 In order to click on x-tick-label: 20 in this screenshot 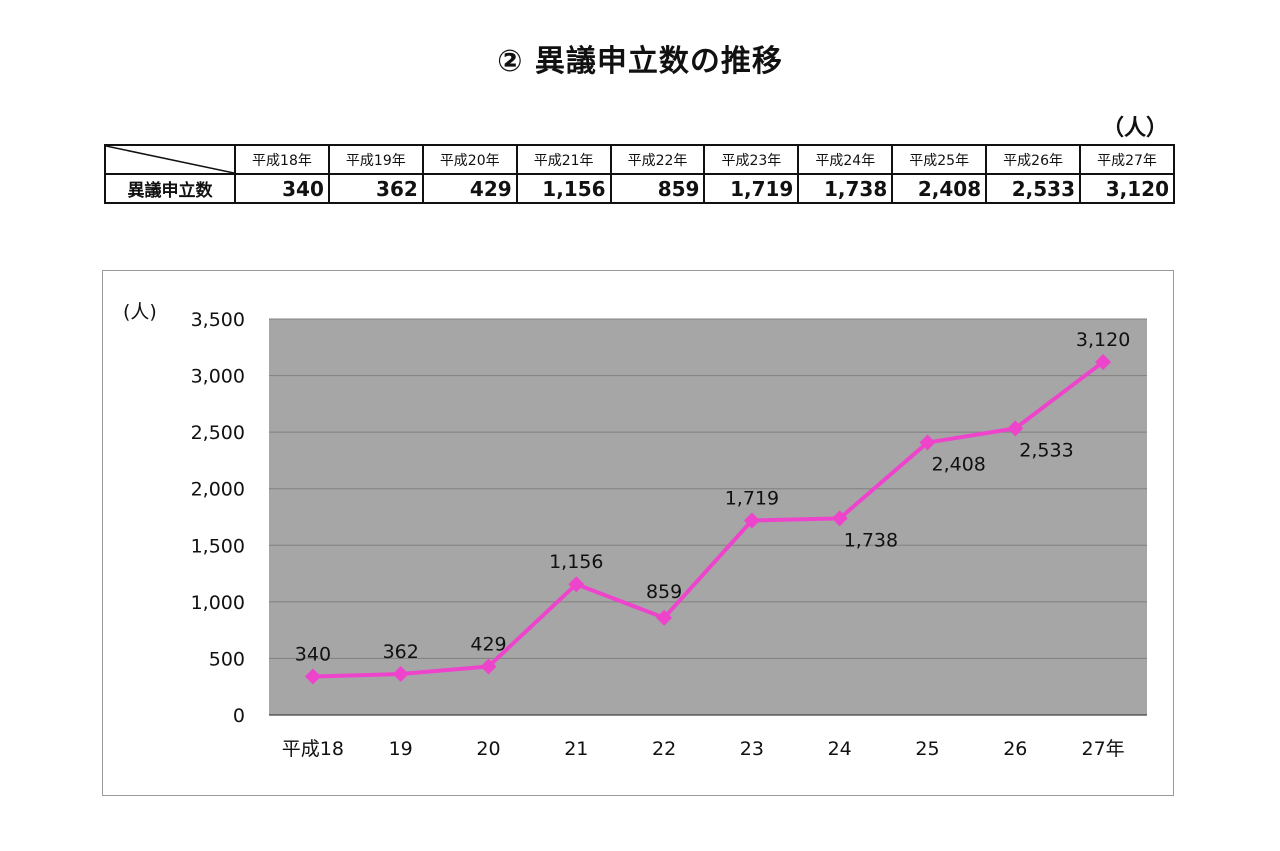, I will do `click(488, 749)`.